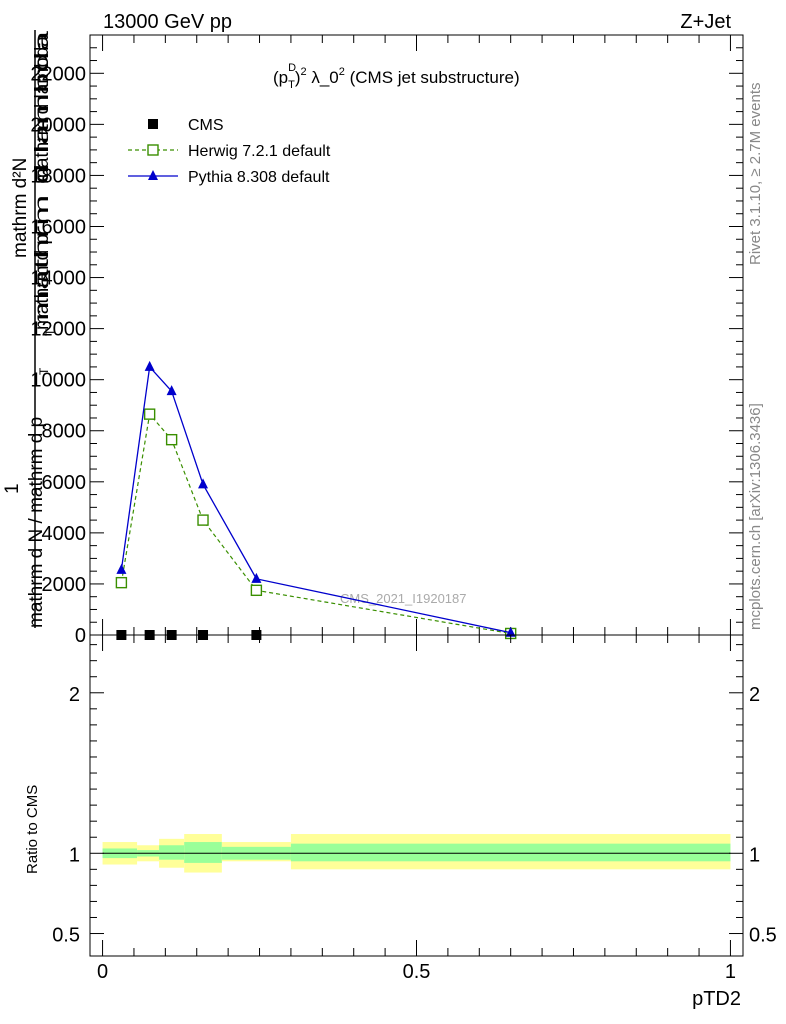 The image size is (786, 1024). I want to click on legend-herwig-label: Herwig 7.2.1 default, so click(259, 151).